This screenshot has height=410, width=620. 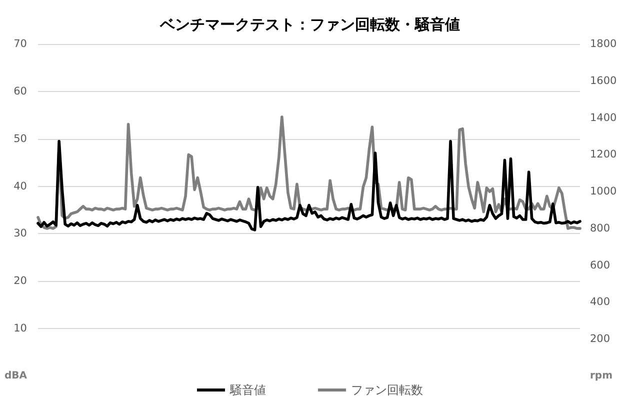 What do you see at coordinates (603, 192) in the screenshot?
I see `y2-tick-label: 1000` at bounding box center [603, 192].